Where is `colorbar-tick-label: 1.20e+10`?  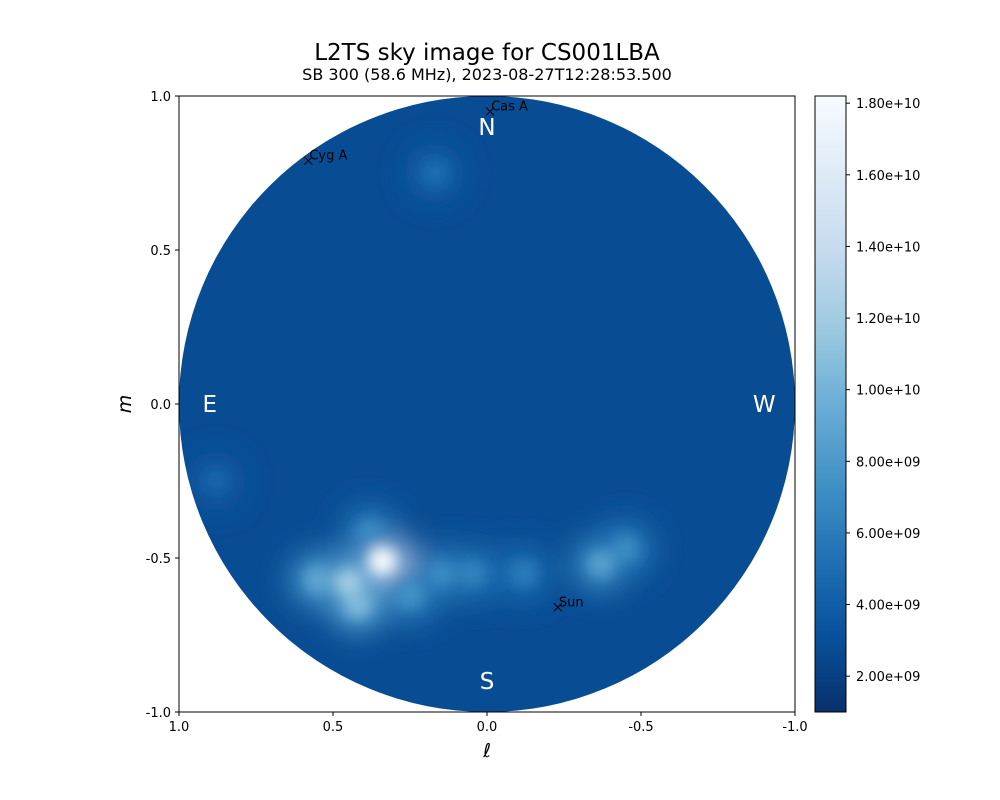 colorbar-tick-label: 1.20e+10 is located at coordinates (888, 319).